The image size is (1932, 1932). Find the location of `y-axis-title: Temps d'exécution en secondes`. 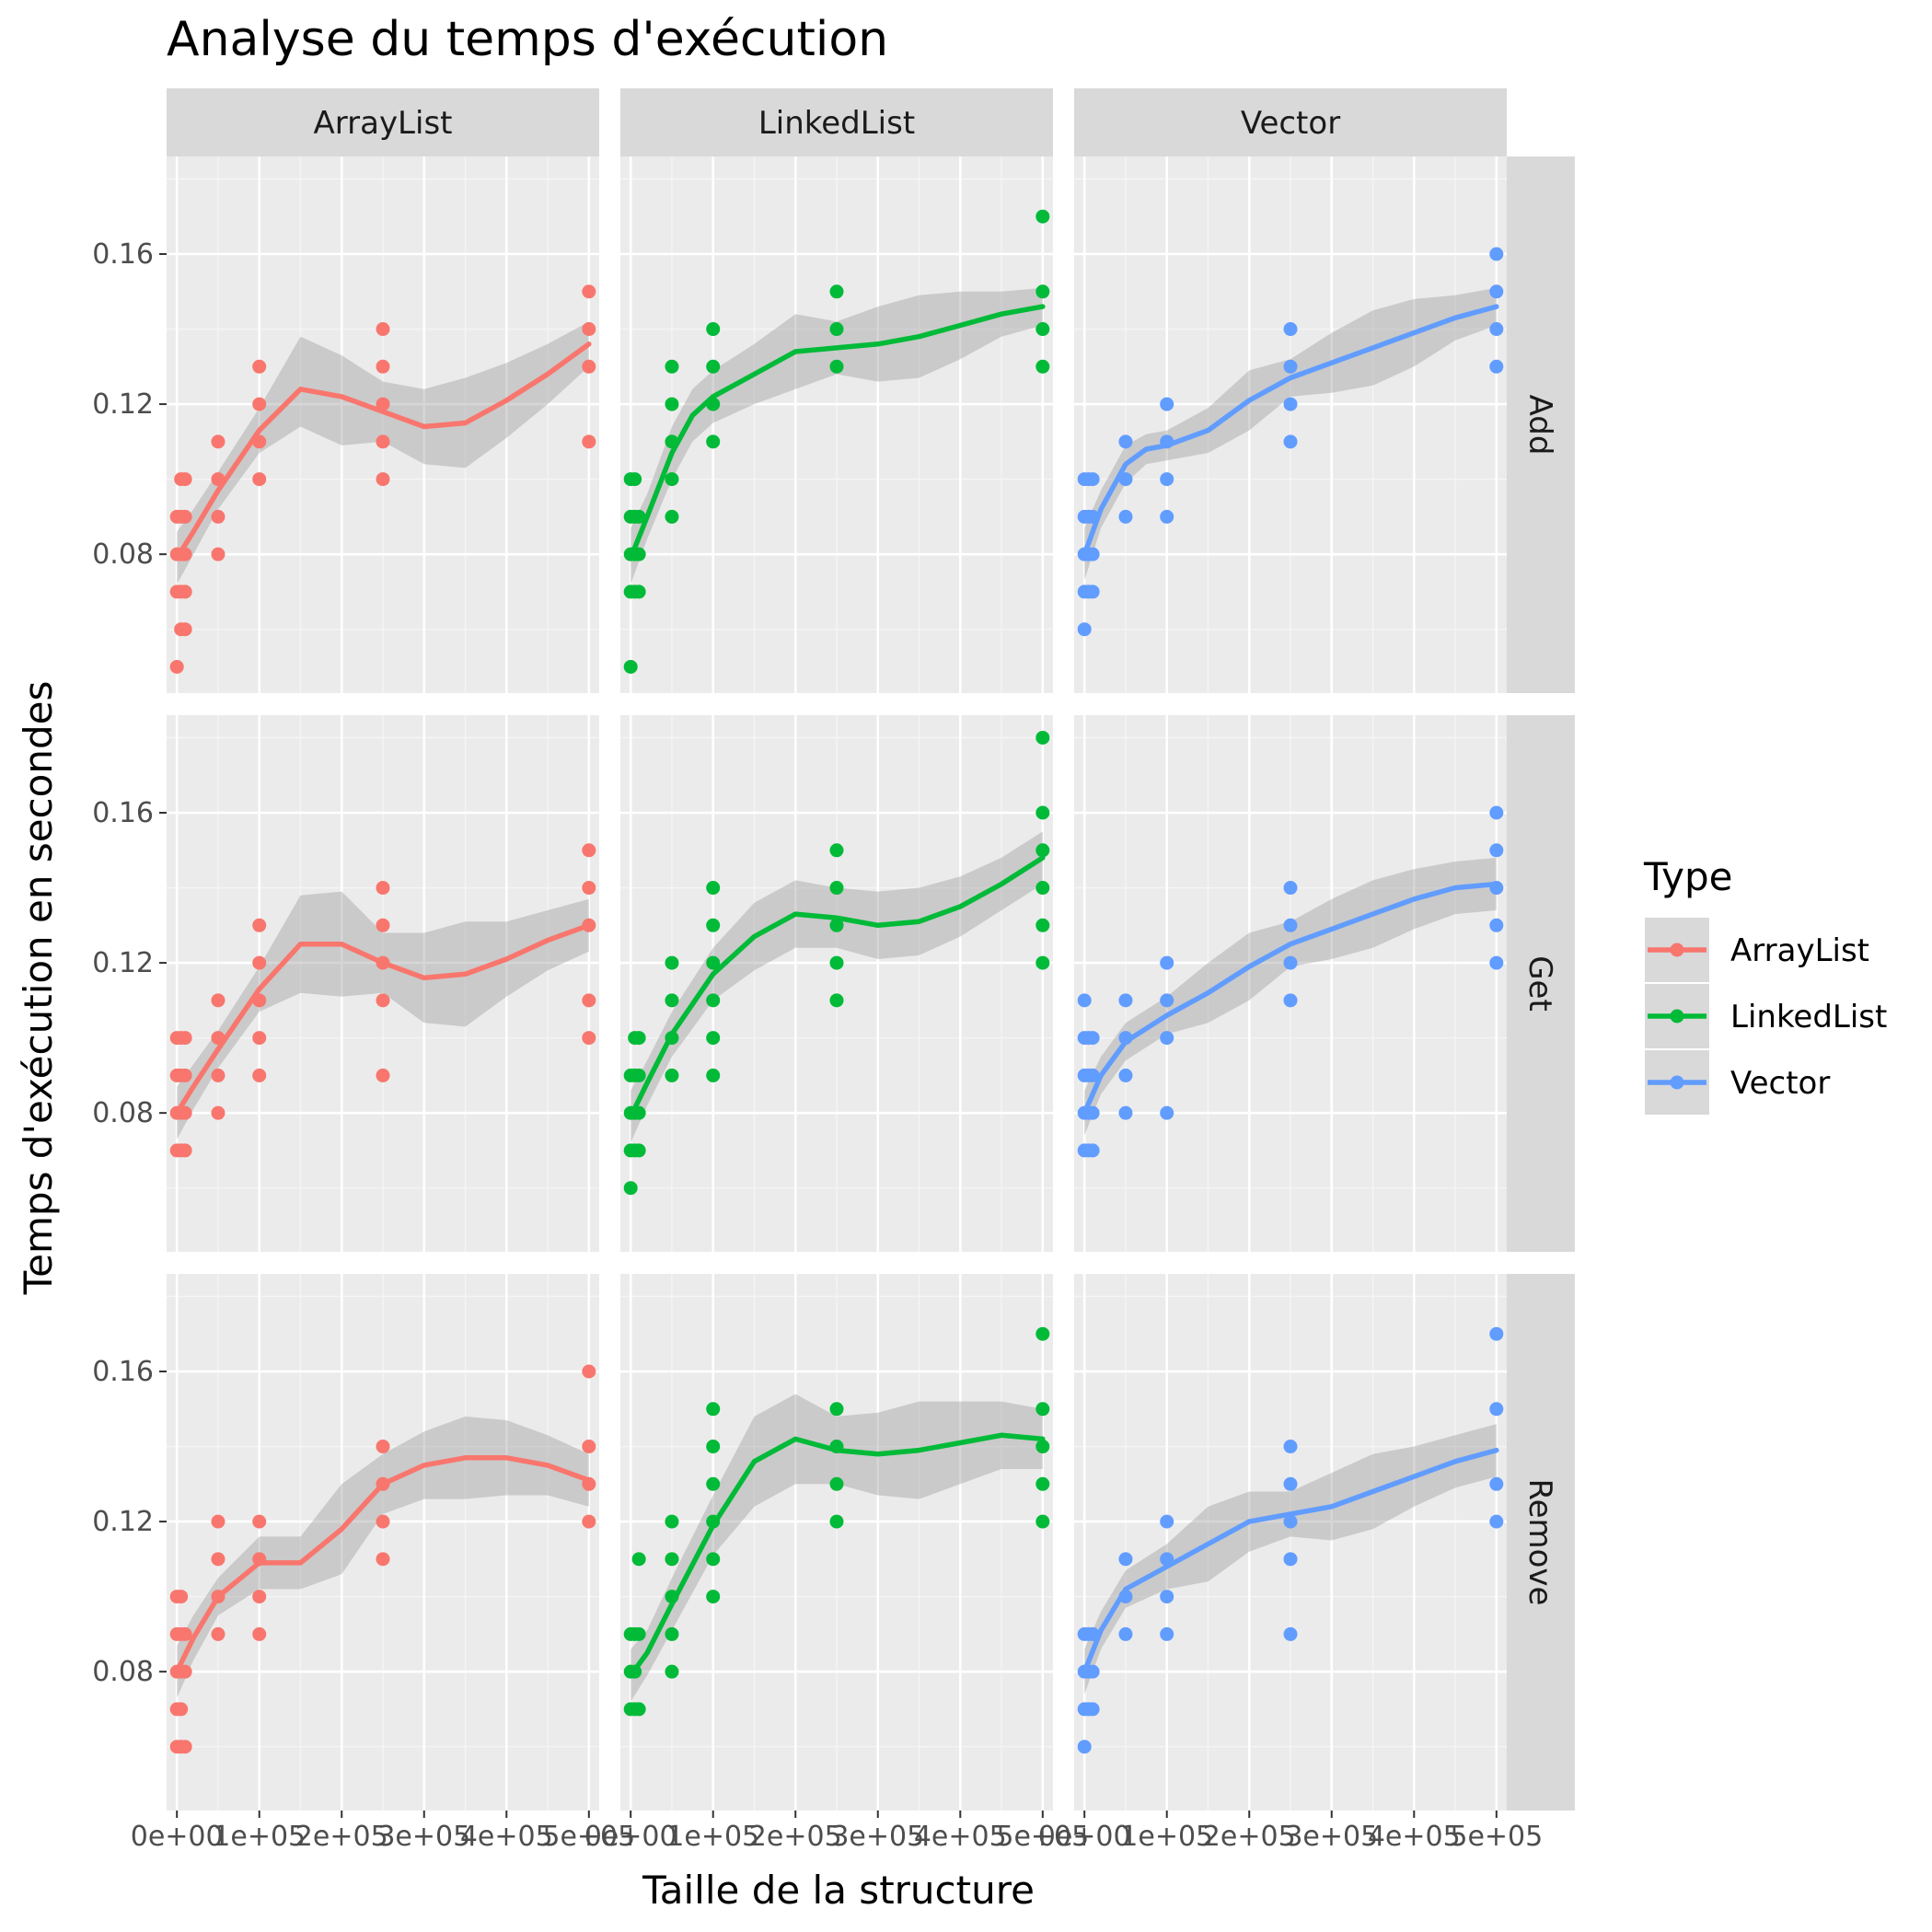

y-axis-title: Temps d'exécution en secondes is located at coordinates (38, 989).